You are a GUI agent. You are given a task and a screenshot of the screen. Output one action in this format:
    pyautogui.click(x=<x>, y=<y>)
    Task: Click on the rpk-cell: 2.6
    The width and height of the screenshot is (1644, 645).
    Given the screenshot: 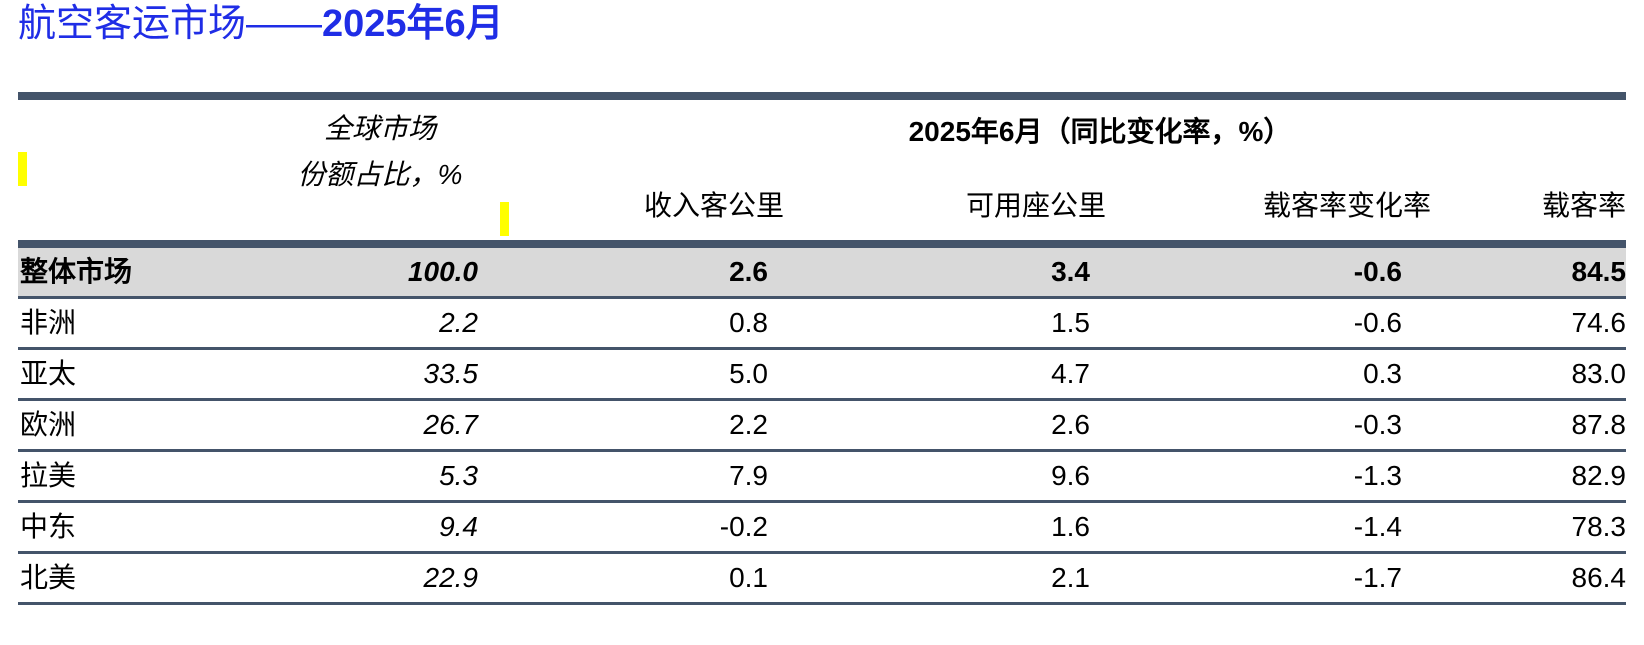 What is the action you would take?
    pyautogui.click(x=748, y=271)
    